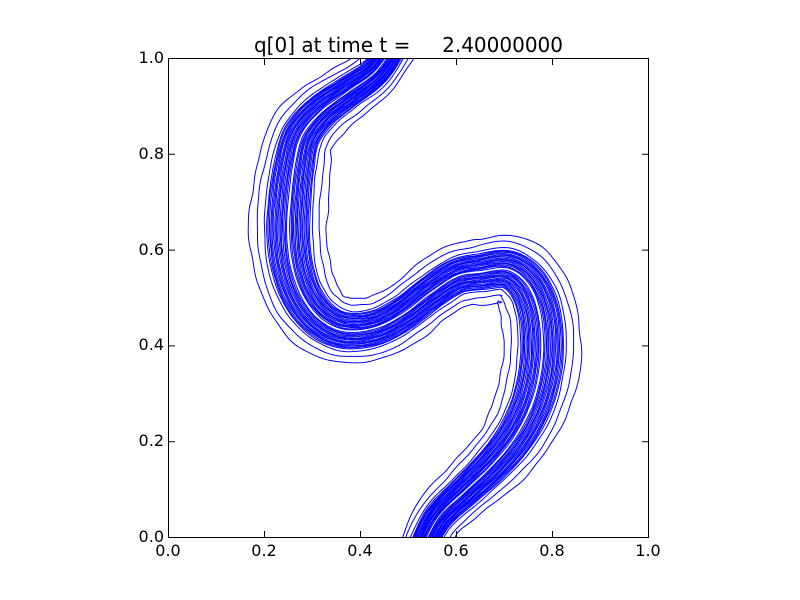 The image size is (800, 600). I want to click on y-tick-label: 0.2, so click(151, 441).